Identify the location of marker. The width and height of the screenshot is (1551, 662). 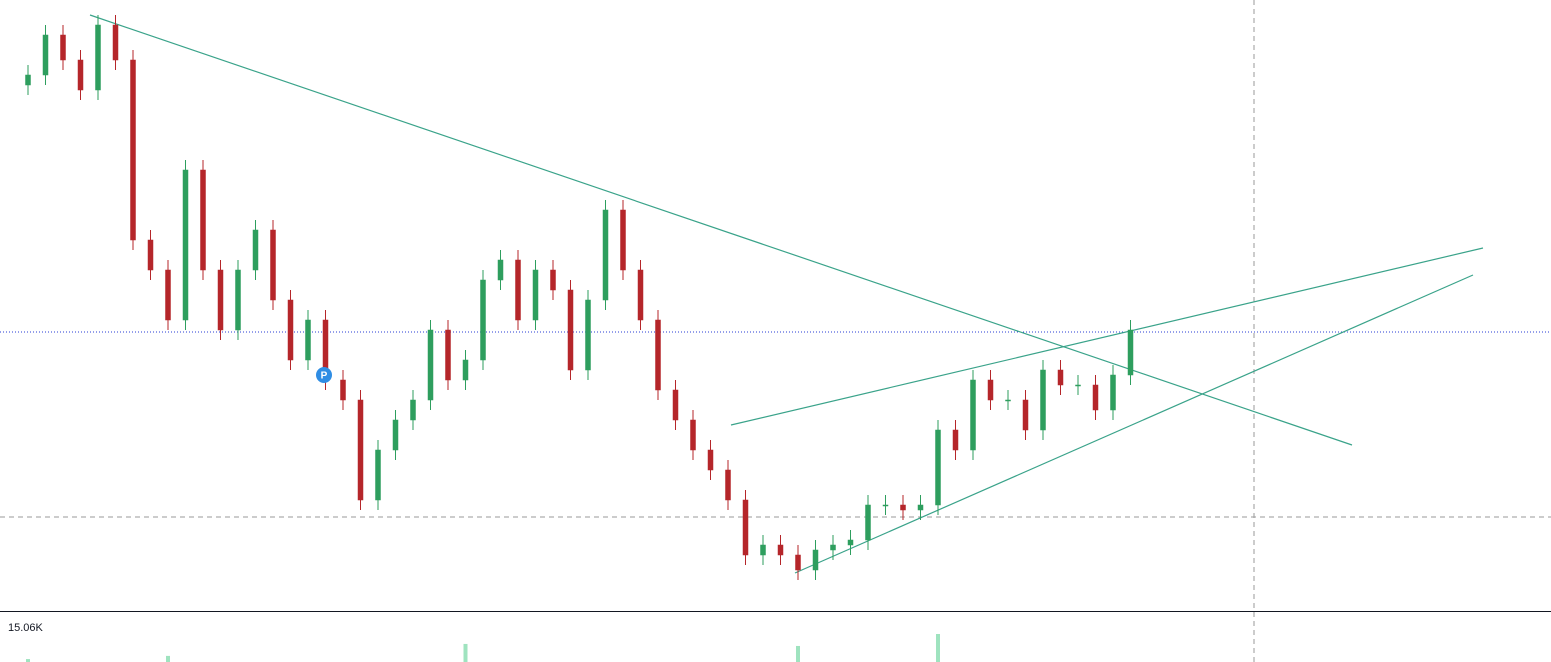
(324, 375).